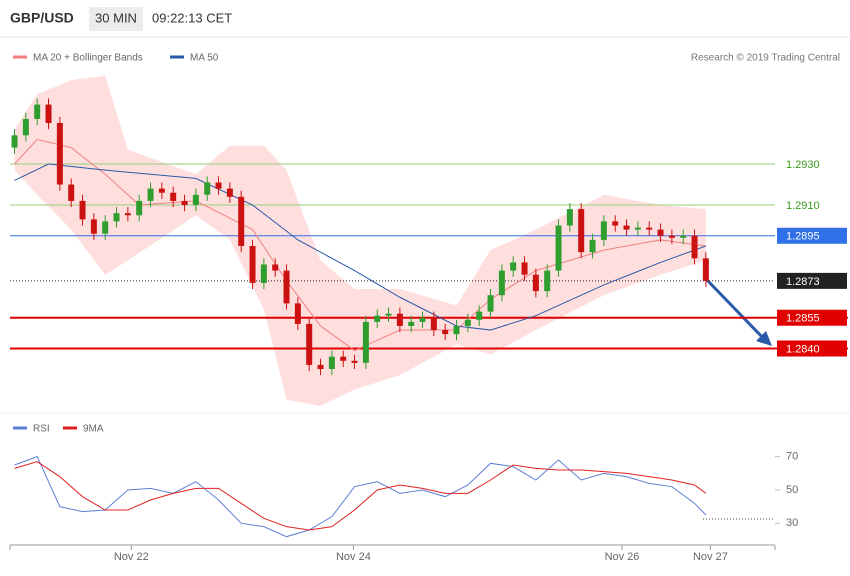  Describe the element at coordinates (792, 490) in the screenshot. I see `y-tick-label: 50` at that location.